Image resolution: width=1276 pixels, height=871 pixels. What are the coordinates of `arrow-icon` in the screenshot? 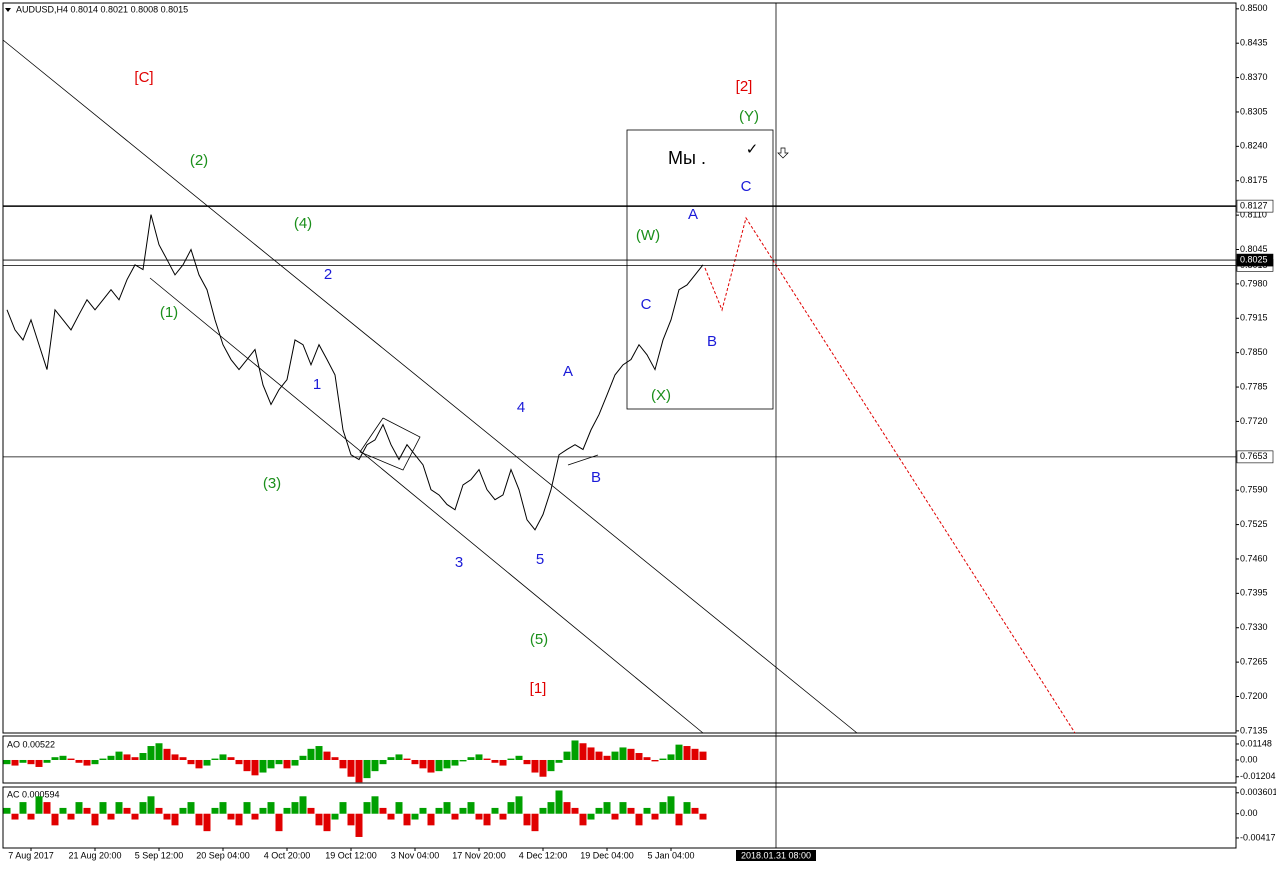 It's located at (783, 153).